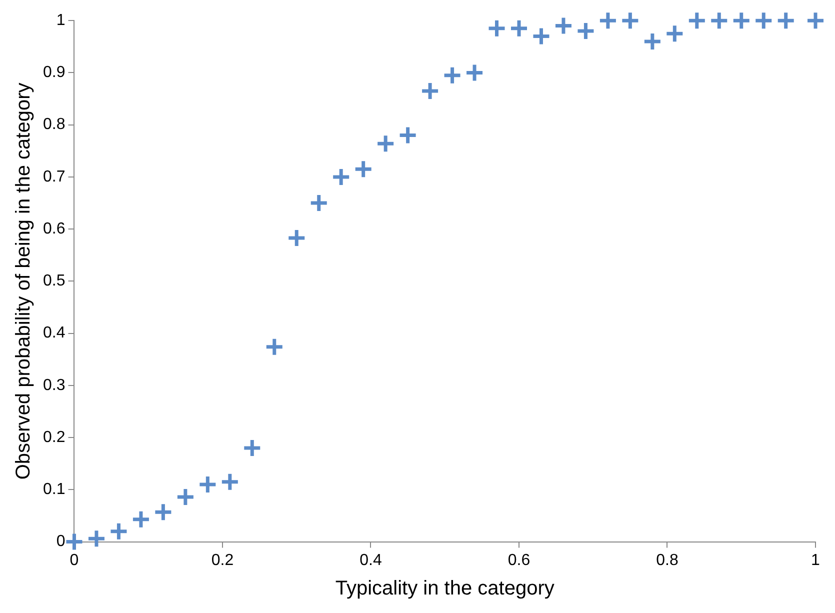 Image resolution: width=835 pixels, height=613 pixels. What do you see at coordinates (54, 73) in the screenshot?
I see `y-tick-label: 0.9` at bounding box center [54, 73].